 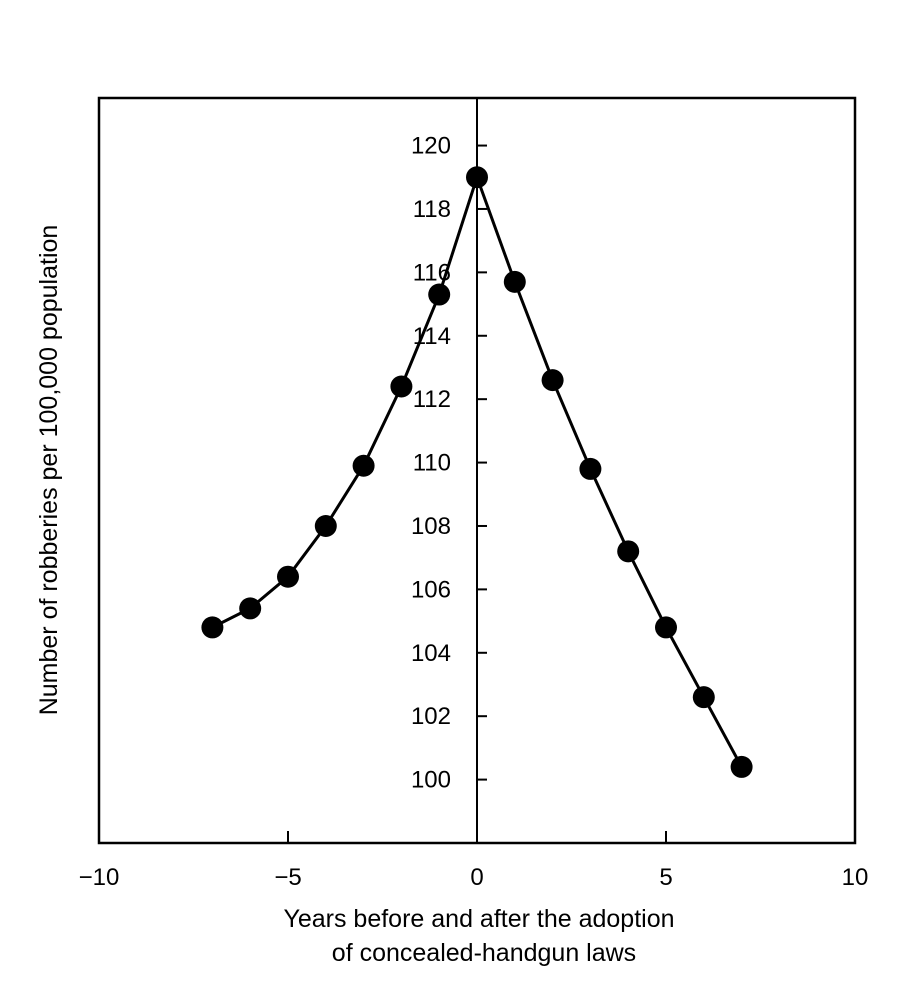 I want to click on y-tick-label: 118, so click(x=432, y=209).